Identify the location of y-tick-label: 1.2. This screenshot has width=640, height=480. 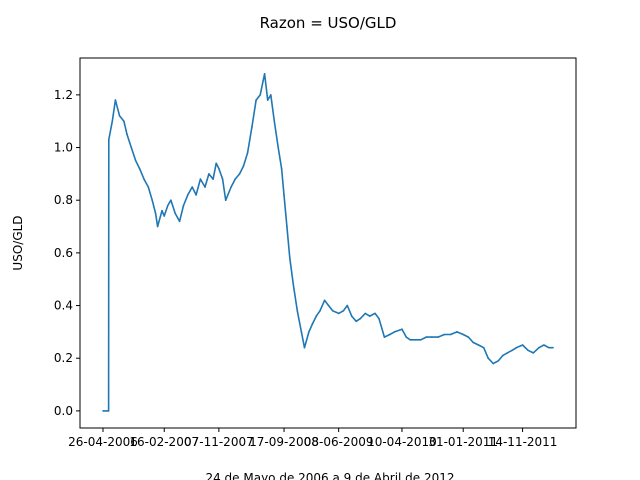
(63, 95).